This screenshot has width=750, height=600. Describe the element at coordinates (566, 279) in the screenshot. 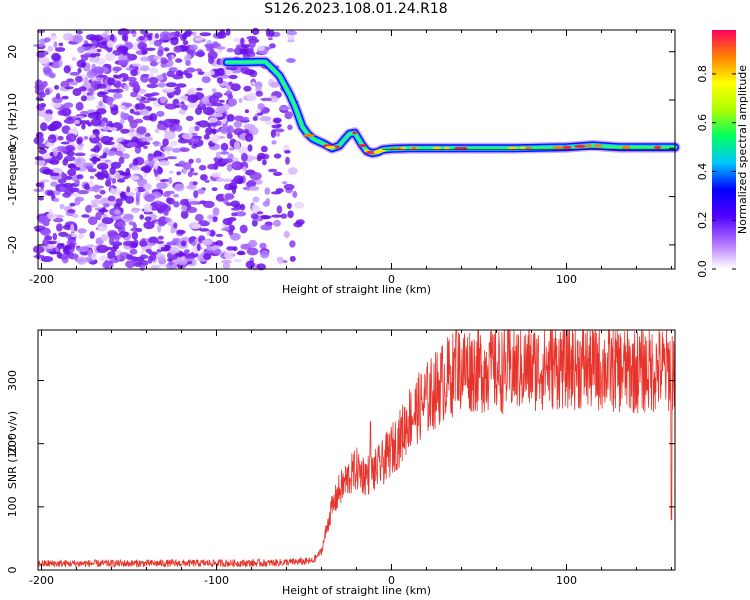

I see `spectrogram-xtick-label: 100` at that location.